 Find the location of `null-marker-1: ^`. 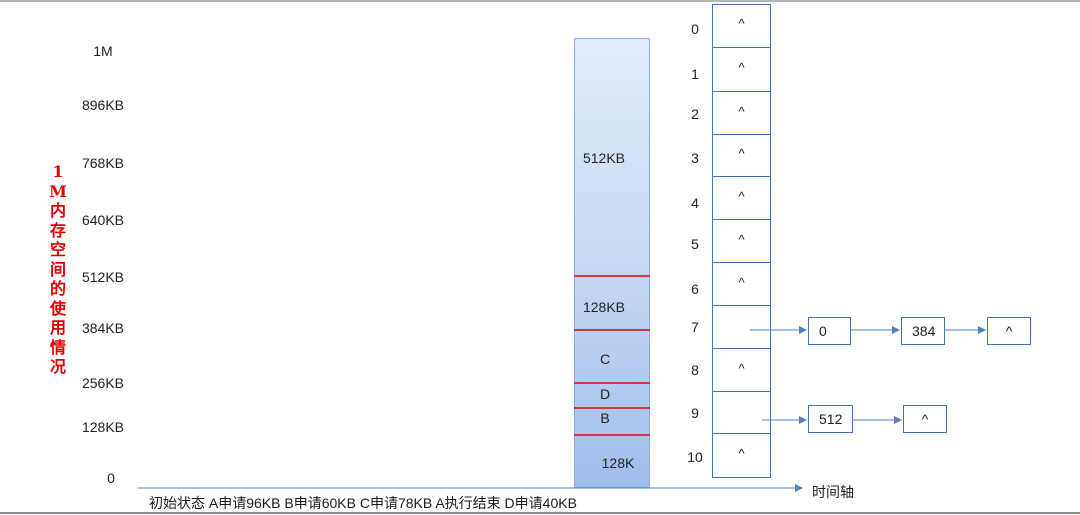

null-marker-1: ^ is located at coordinates (741, 67).